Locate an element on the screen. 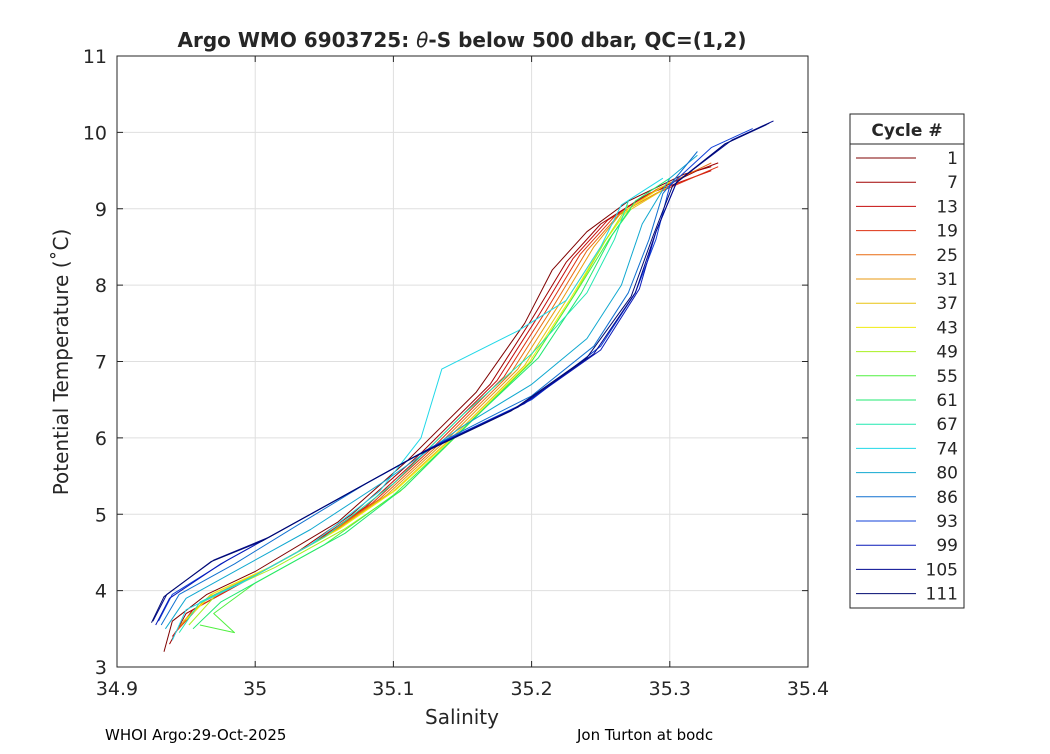 This screenshot has height=754, width=1050. legend-entry-label: 55 is located at coordinates (947, 377).